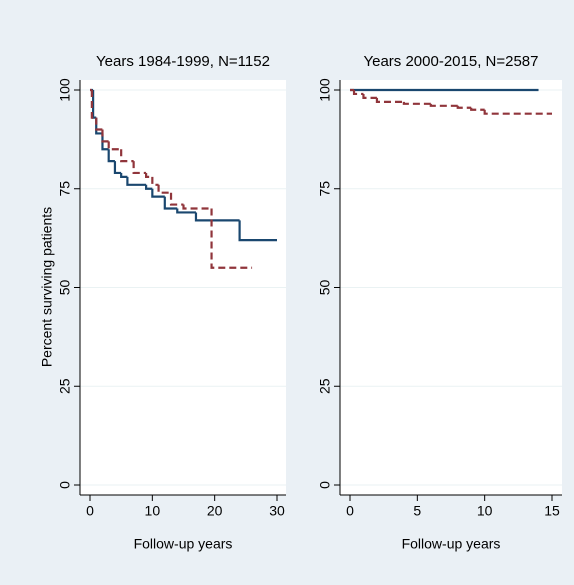 This screenshot has height=585, width=574. I want to click on x-tick-label: 5, so click(417, 511).